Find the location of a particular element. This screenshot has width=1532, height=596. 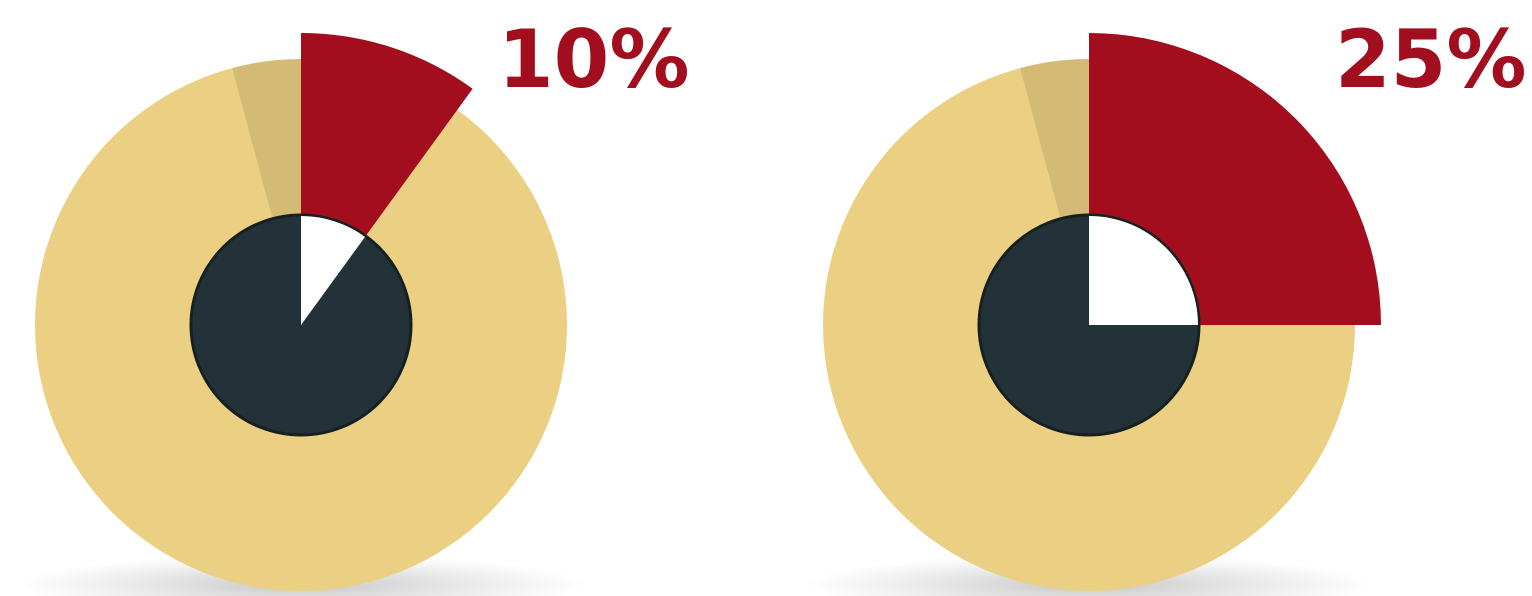

pie-2-percent-label: 25% is located at coordinates (1430, 59).